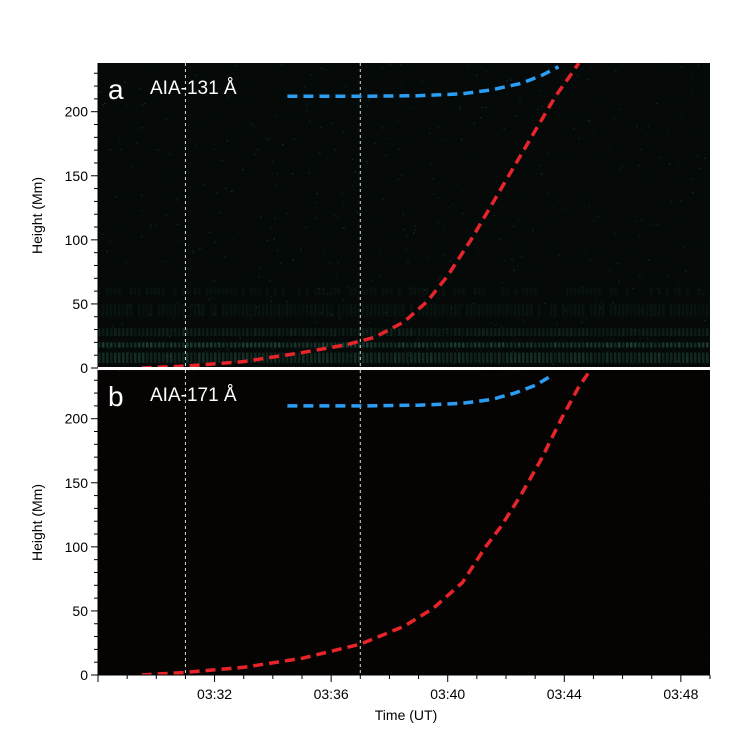 This screenshot has width=747, height=747. What do you see at coordinates (84, 368) in the screenshot?
I see `y-tick-label: 0` at bounding box center [84, 368].